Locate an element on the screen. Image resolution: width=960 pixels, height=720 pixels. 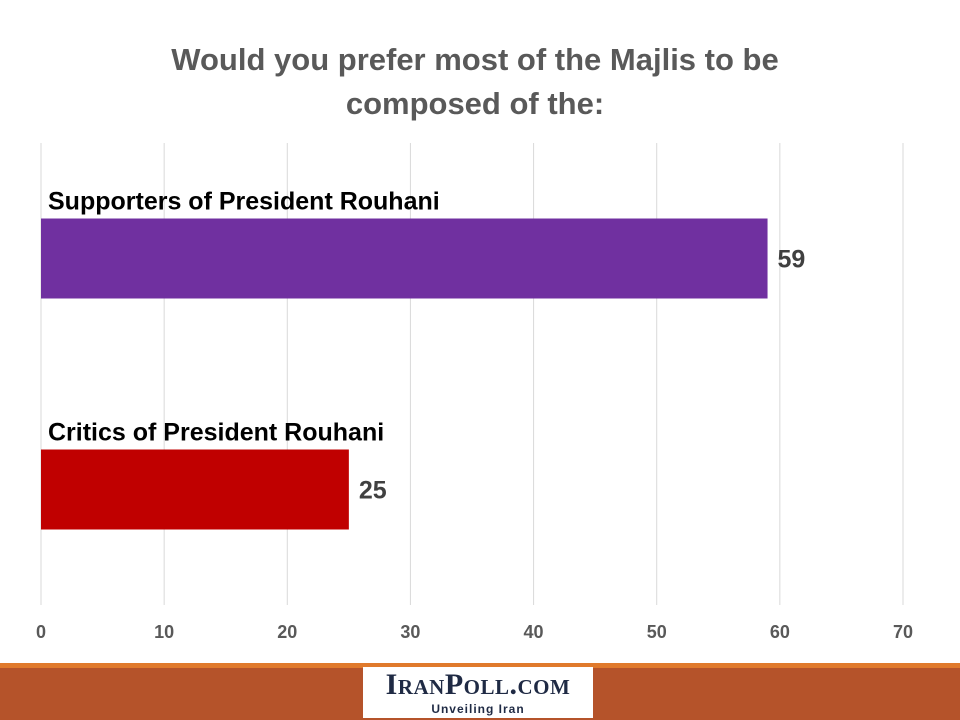
x-tick-label: 10 is located at coordinates (164, 632).